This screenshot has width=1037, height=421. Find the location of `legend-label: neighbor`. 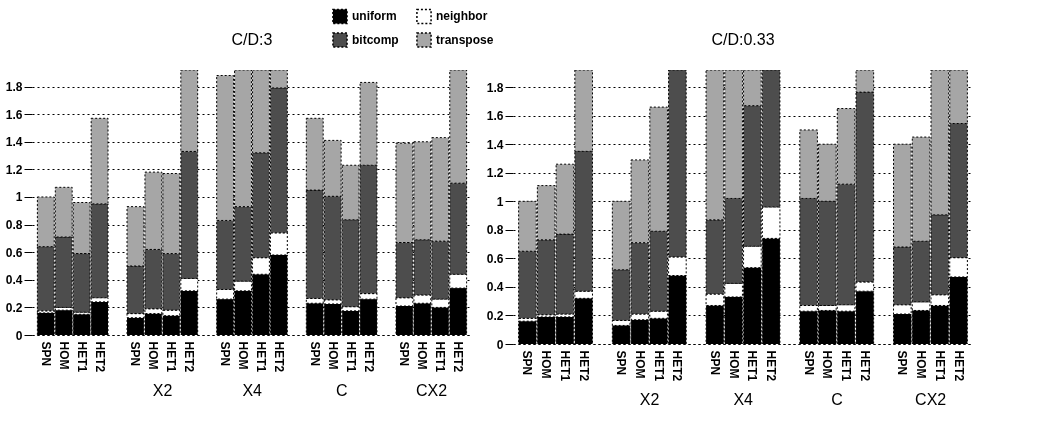

legend-label: neighbor is located at coordinates (462, 16).